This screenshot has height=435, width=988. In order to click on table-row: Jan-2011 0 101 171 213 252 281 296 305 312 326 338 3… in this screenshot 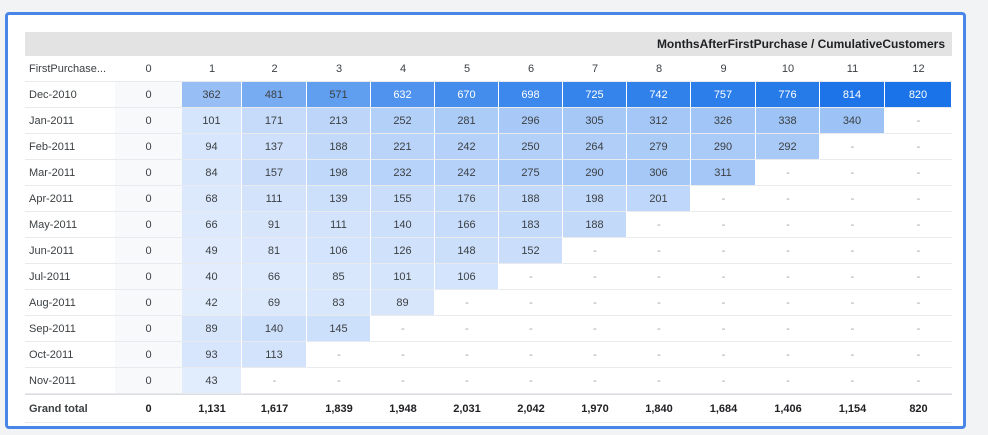, I will do `click(488, 121)`.